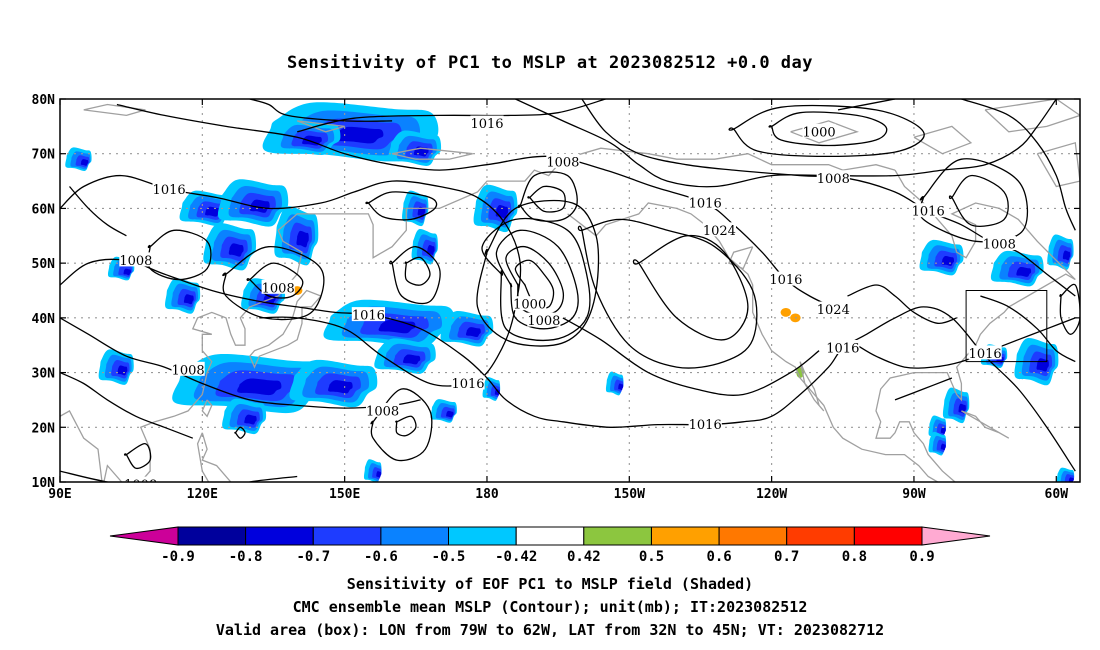 Image resolution: width=1100 pixels, height=650 pixels. Describe the element at coordinates (344, 494) in the screenshot. I see `lon-tick-label: 150E` at that location.